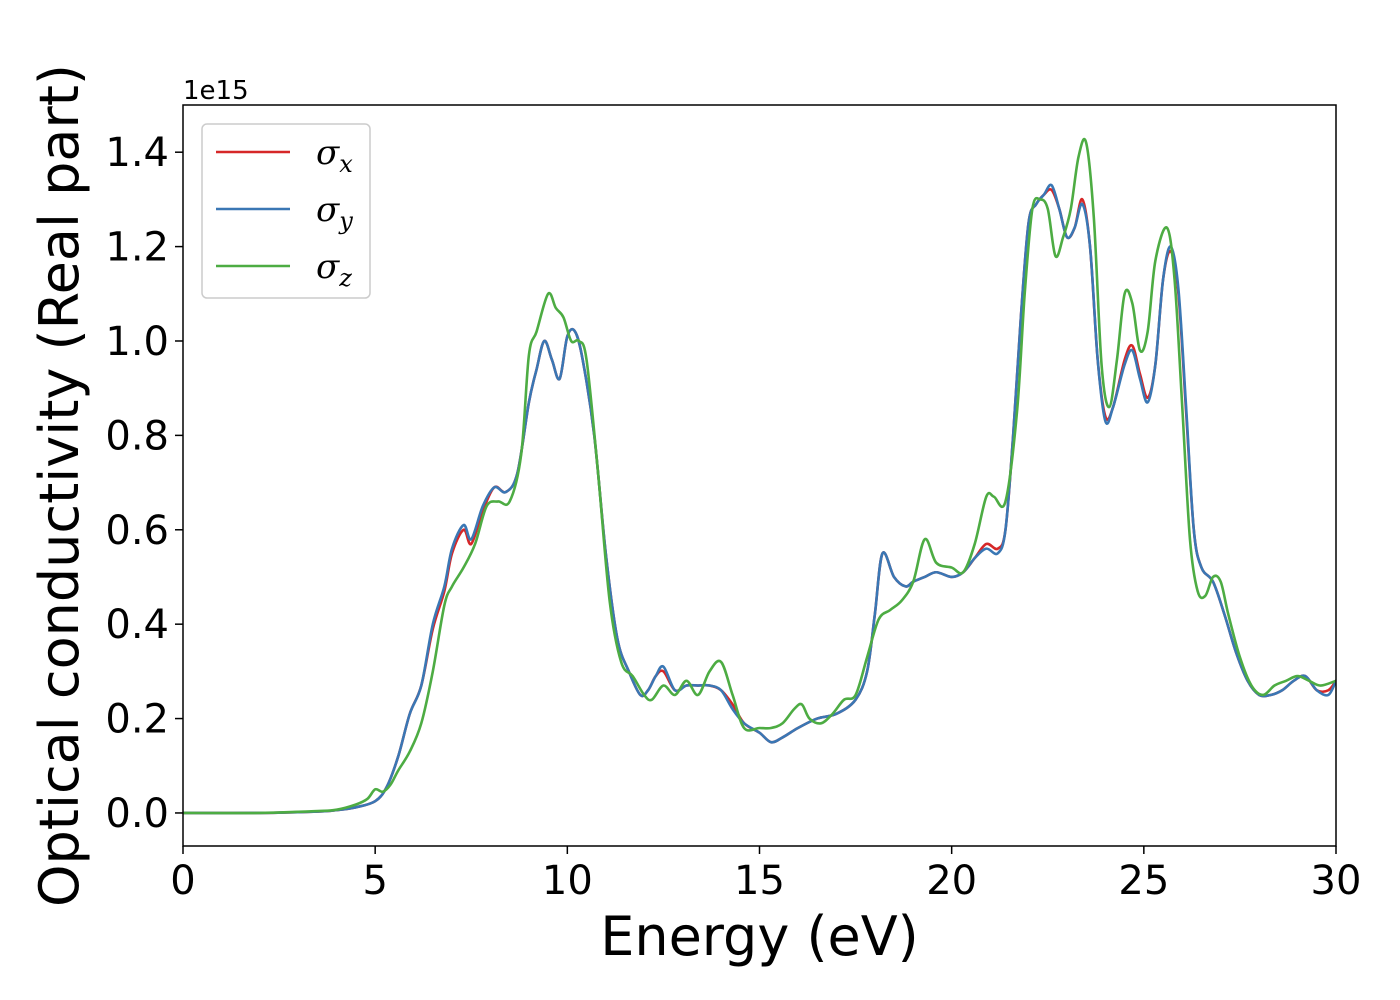  Describe the element at coordinates (1143, 881) in the screenshot. I see `x-tick-label: 25` at that location.